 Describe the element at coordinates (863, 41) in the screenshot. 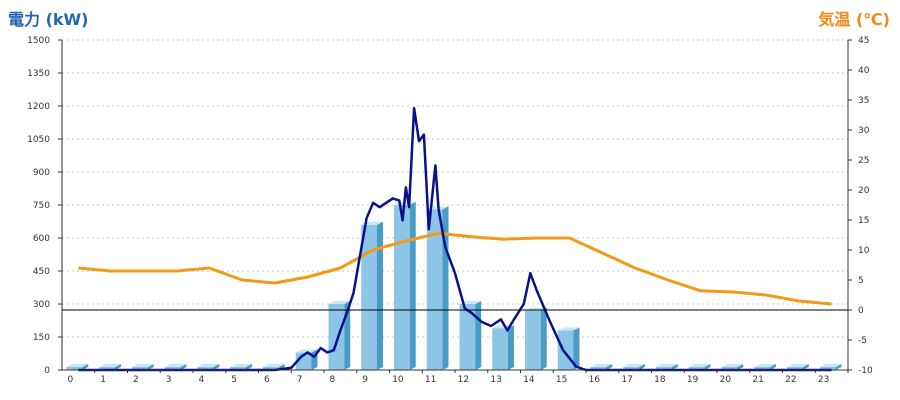

I see `right-tick-label: 45` at that location.